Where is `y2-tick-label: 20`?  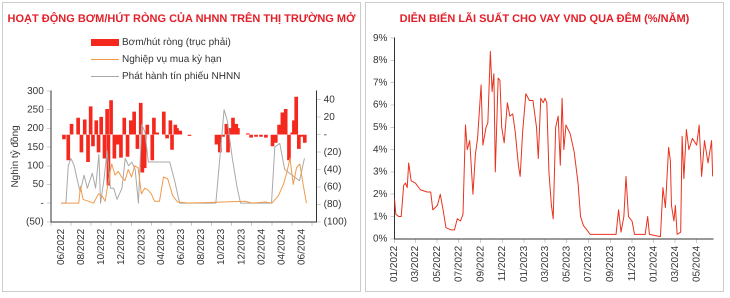 y2-tick-label: 20 is located at coordinates (330, 117).